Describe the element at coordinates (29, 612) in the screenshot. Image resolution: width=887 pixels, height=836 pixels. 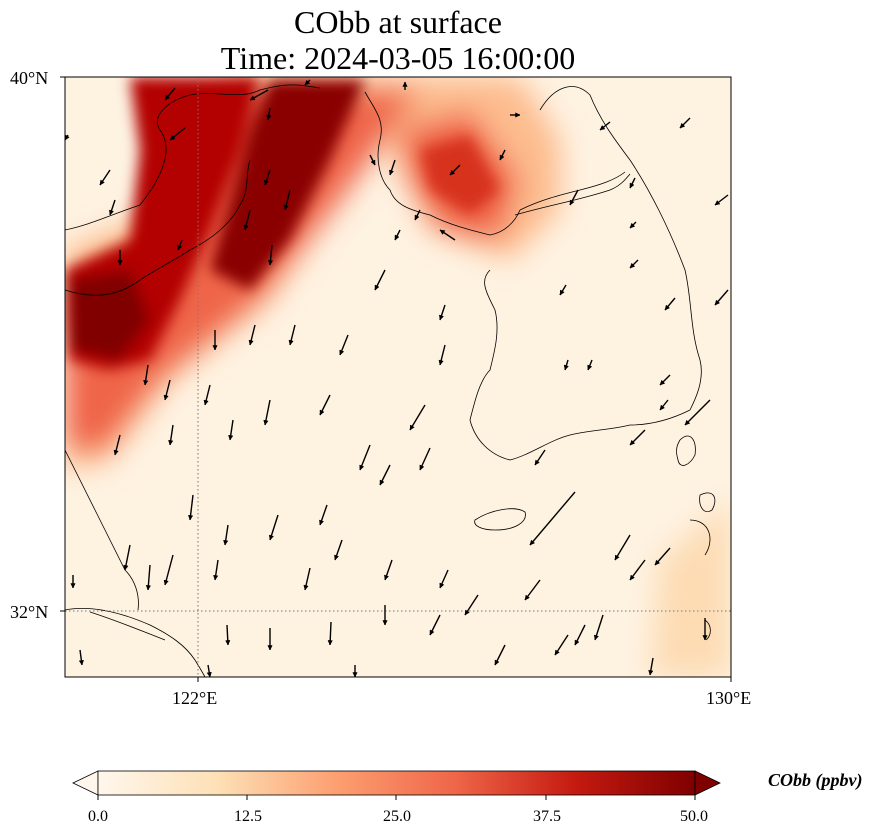
I see `lat-tick-32: 32°N` at that location.